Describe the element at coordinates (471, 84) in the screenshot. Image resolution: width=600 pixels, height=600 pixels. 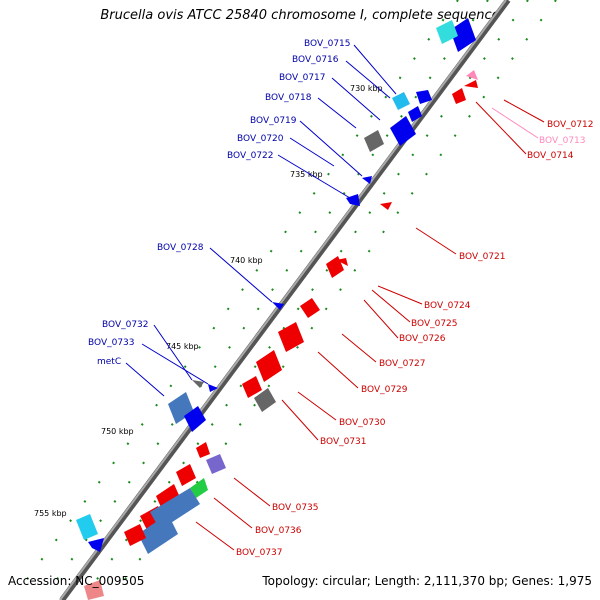
I see `gene-arrow-bov0714` at that location.